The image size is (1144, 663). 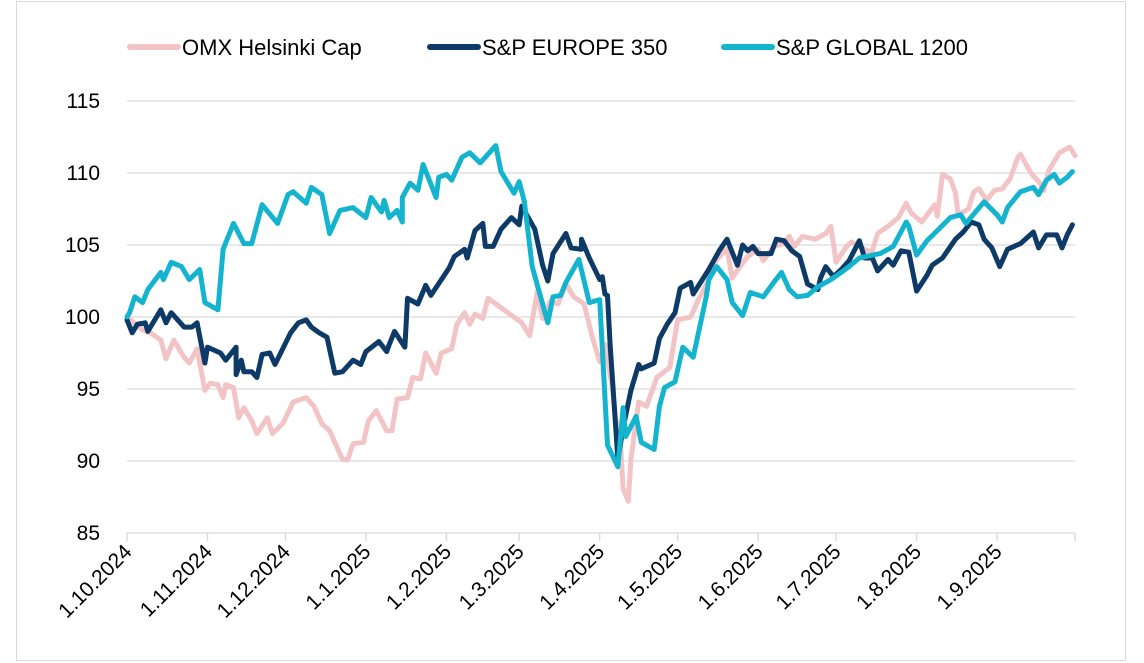 I want to click on x-tick-label: 1.7.2025, so click(x=809, y=577).